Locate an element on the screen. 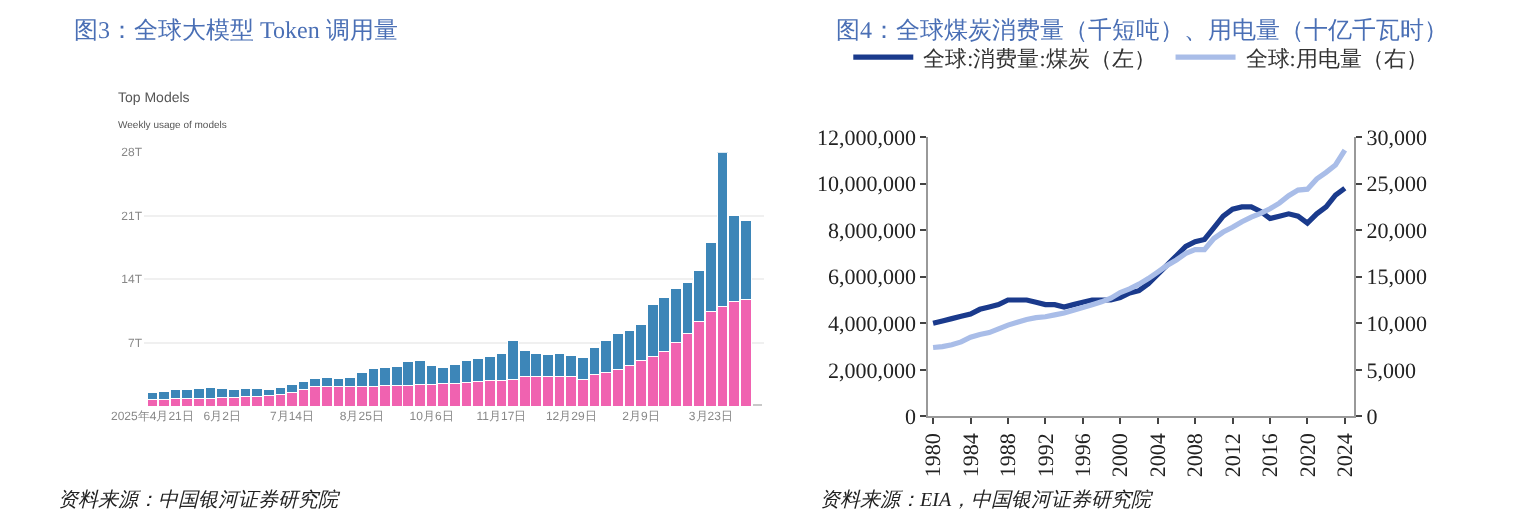 The height and width of the screenshot is (532, 1530). x-tick-label: 1984 is located at coordinates (971, 455).